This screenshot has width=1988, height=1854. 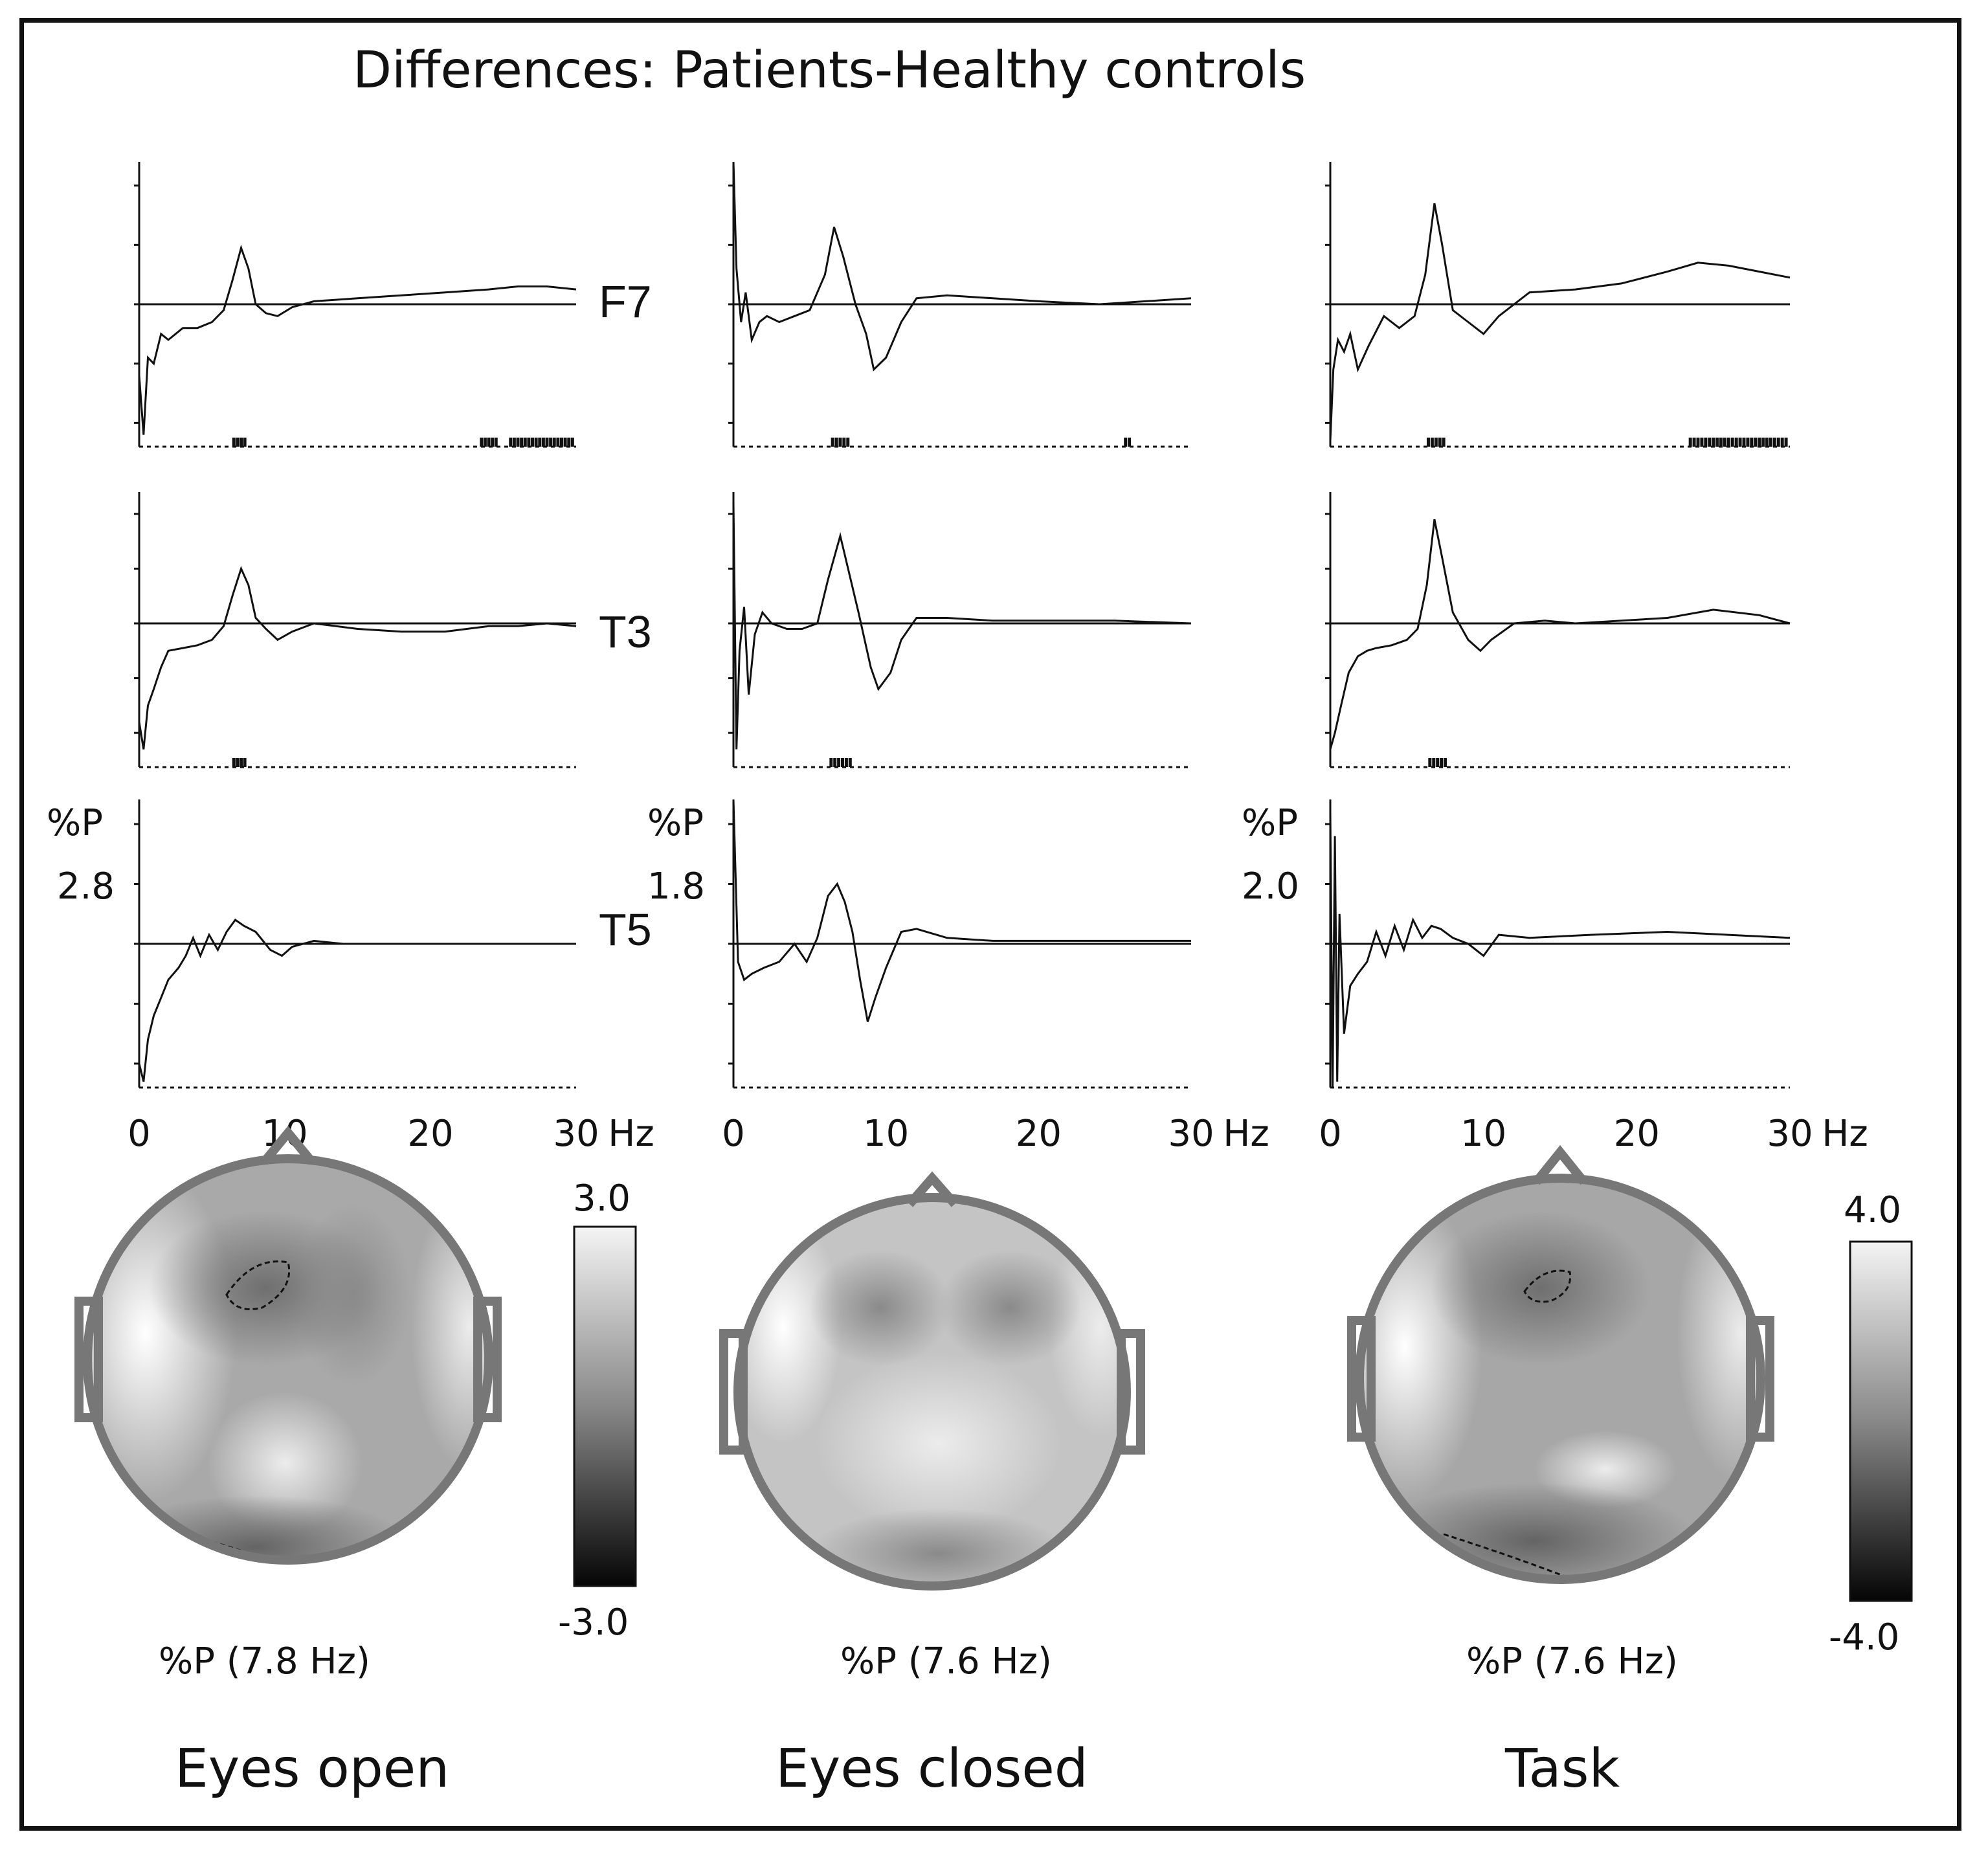 I want to click on condition-label-task: Task, so click(x=1562, y=1769).